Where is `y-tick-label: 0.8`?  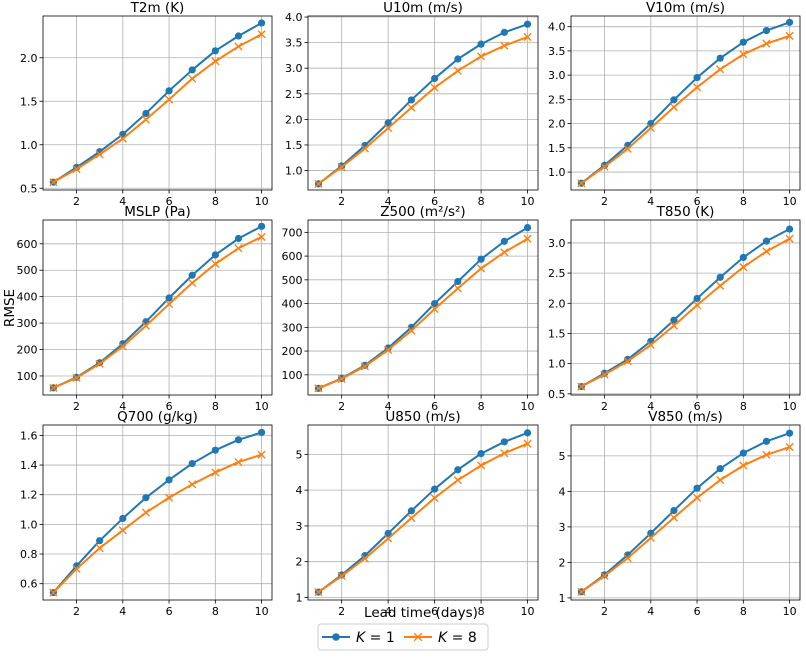
y-tick-label: 0.8 is located at coordinates (29, 554).